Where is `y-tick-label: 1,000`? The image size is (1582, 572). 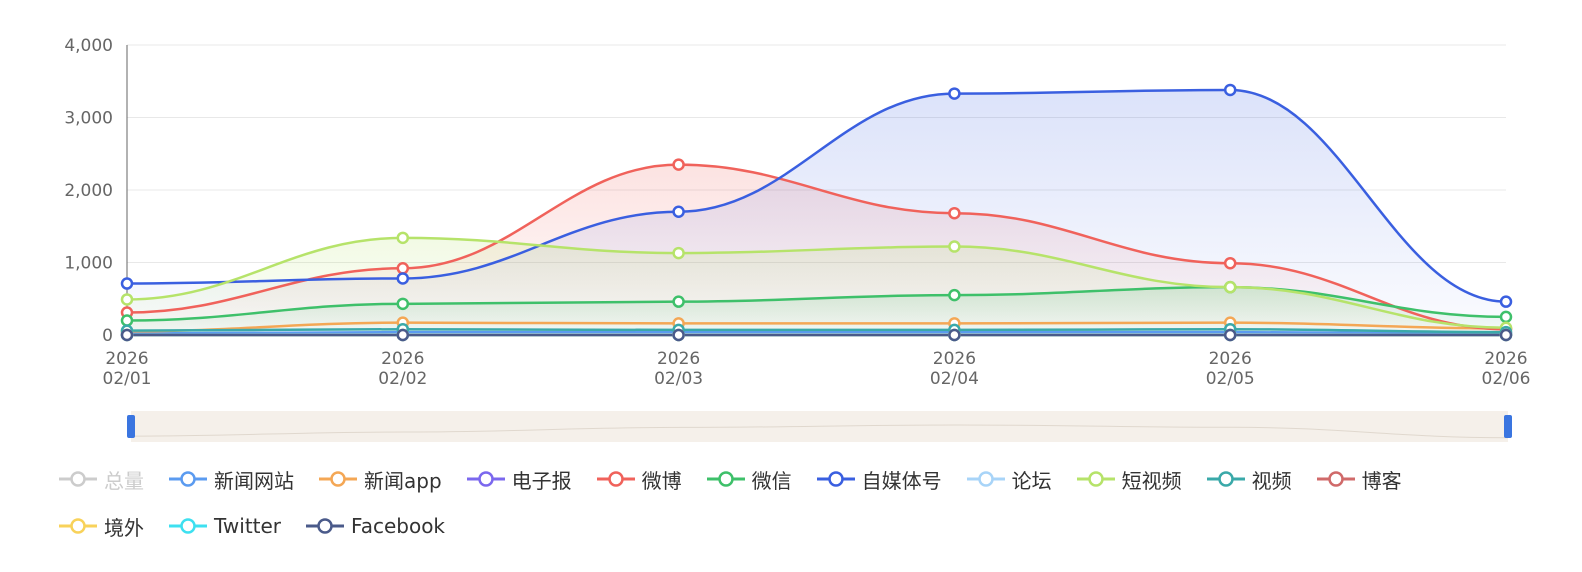
y-tick-label: 1,000 is located at coordinates (88, 264).